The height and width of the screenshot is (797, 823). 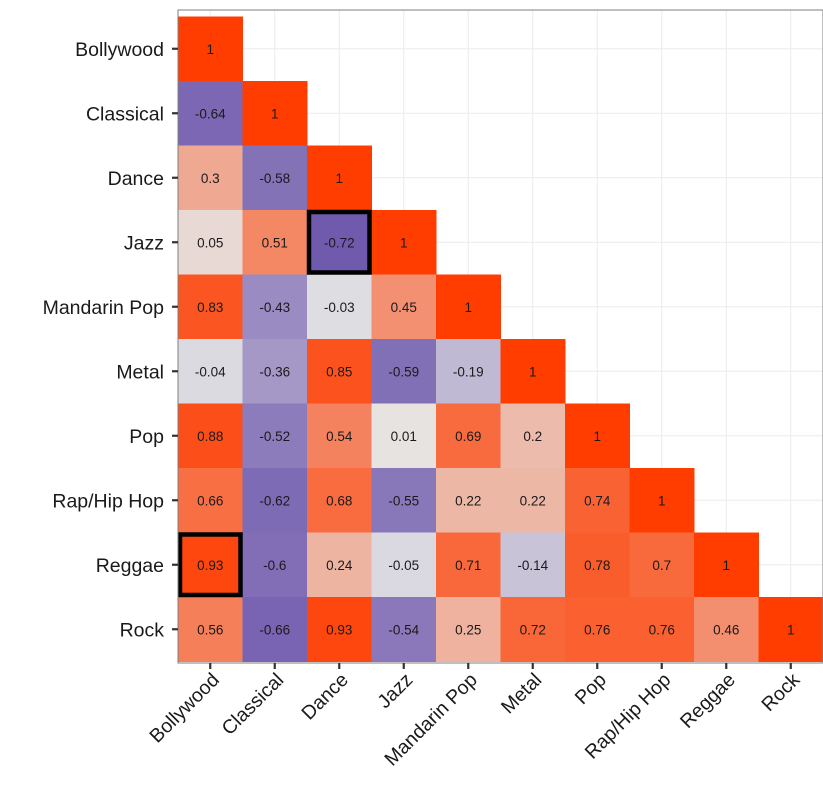 I want to click on cell-value-label: -0.55, so click(x=403, y=500).